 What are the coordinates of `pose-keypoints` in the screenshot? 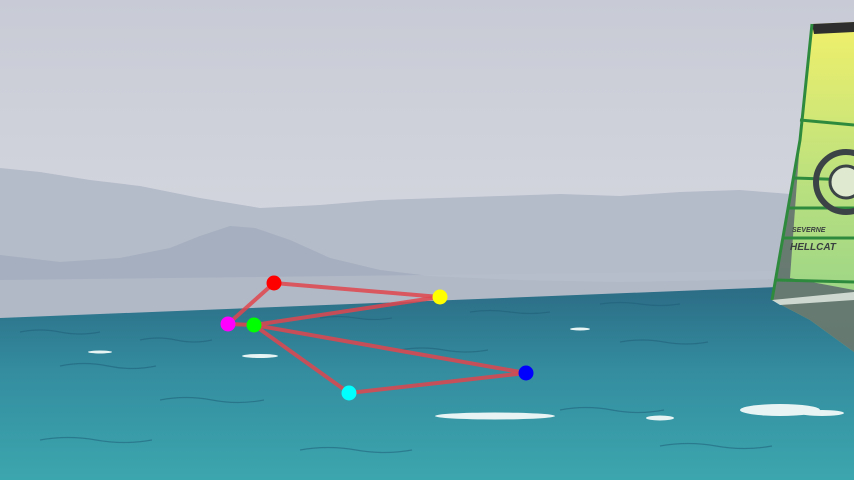 It's located at (377, 338).